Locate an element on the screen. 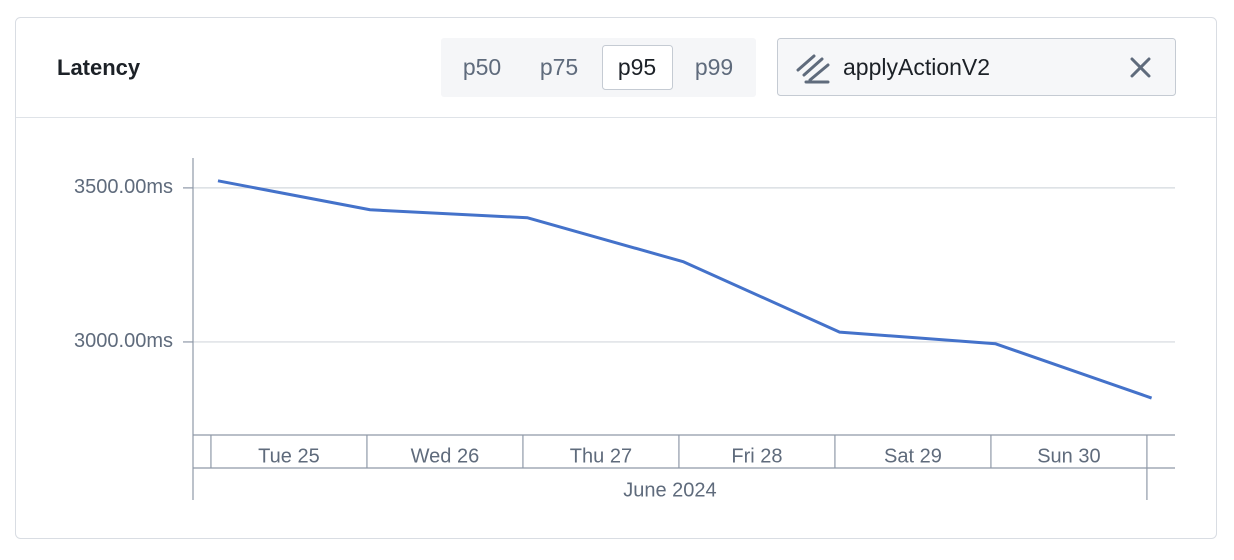 The width and height of the screenshot is (1234, 560). percentile-button: p95 is located at coordinates (637, 67).